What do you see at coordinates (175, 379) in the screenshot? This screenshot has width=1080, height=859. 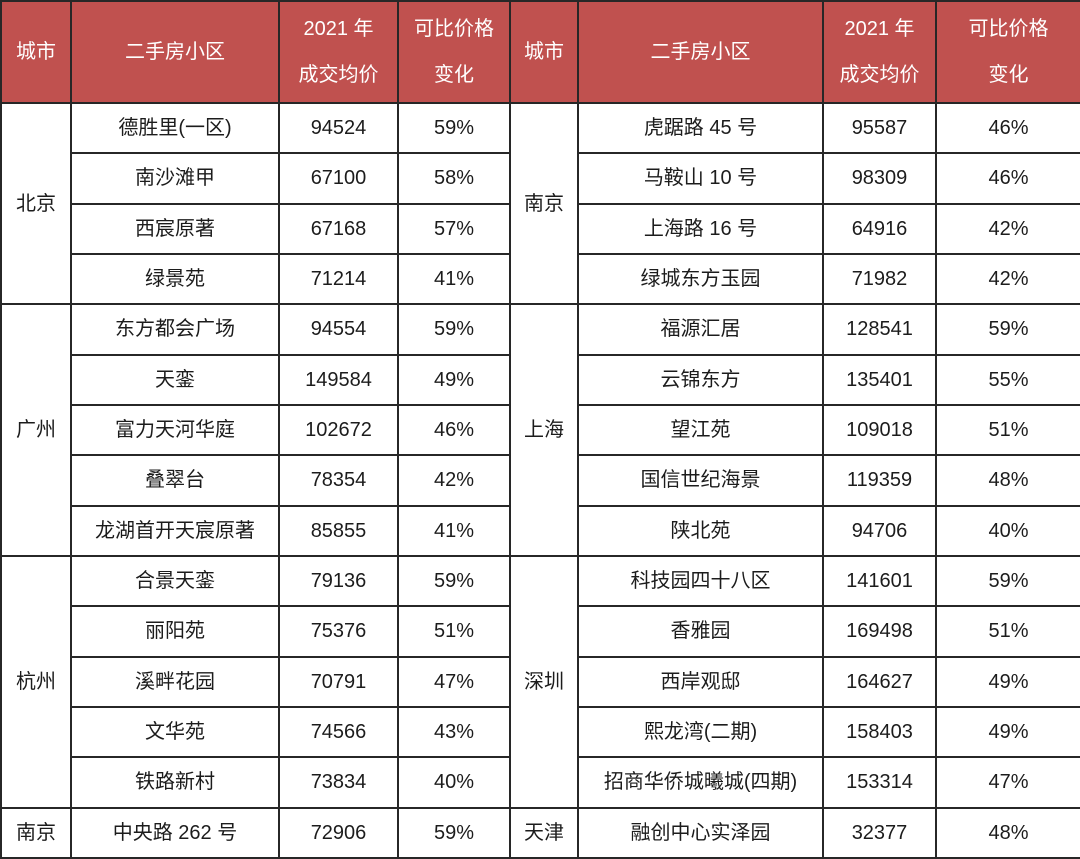 I see `community-cell: 天銮` at bounding box center [175, 379].